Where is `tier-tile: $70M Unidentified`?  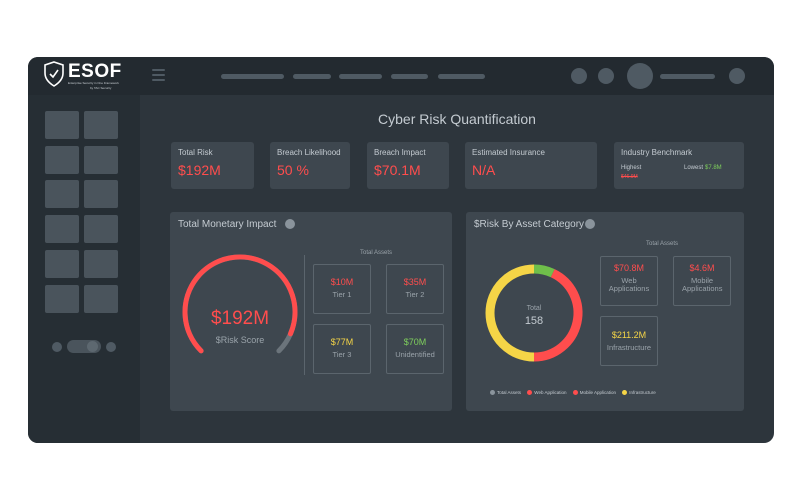
tier-tile: $70M Unidentified is located at coordinates (415, 349).